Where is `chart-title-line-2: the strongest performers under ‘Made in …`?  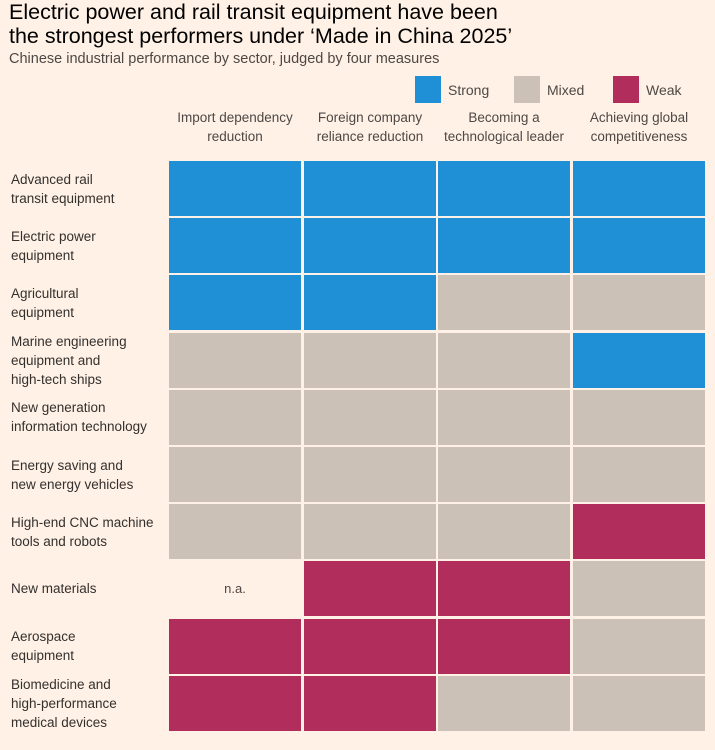
chart-title-line-2: the strongest performers under ‘Made in … is located at coordinates (261, 36).